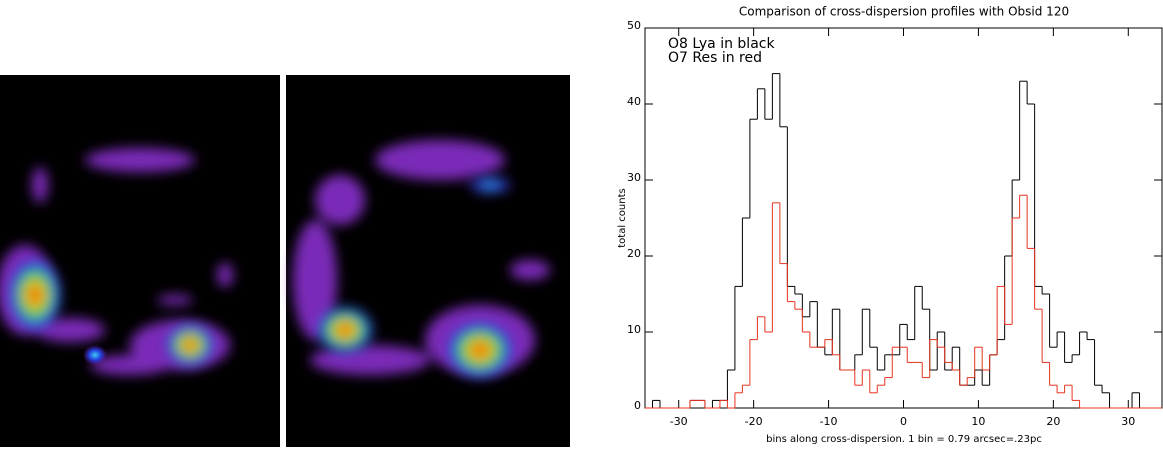 The image size is (1163, 451). I want to click on x-tick-label: -30, so click(679, 421).